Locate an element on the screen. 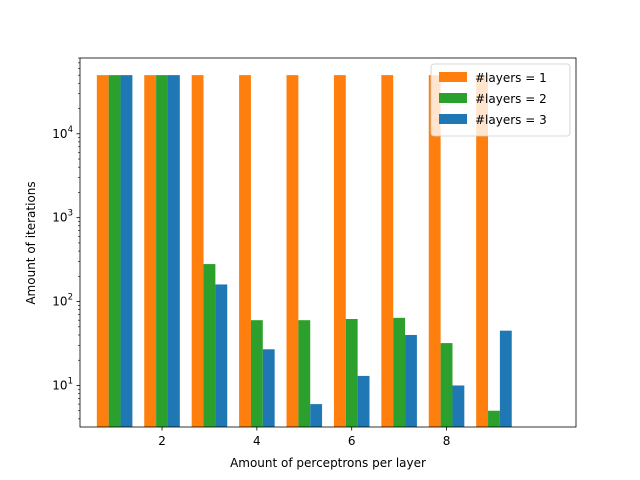 The width and height of the screenshot is (640, 480). legend-entry-1: #layers = 1 is located at coordinates (511, 78).